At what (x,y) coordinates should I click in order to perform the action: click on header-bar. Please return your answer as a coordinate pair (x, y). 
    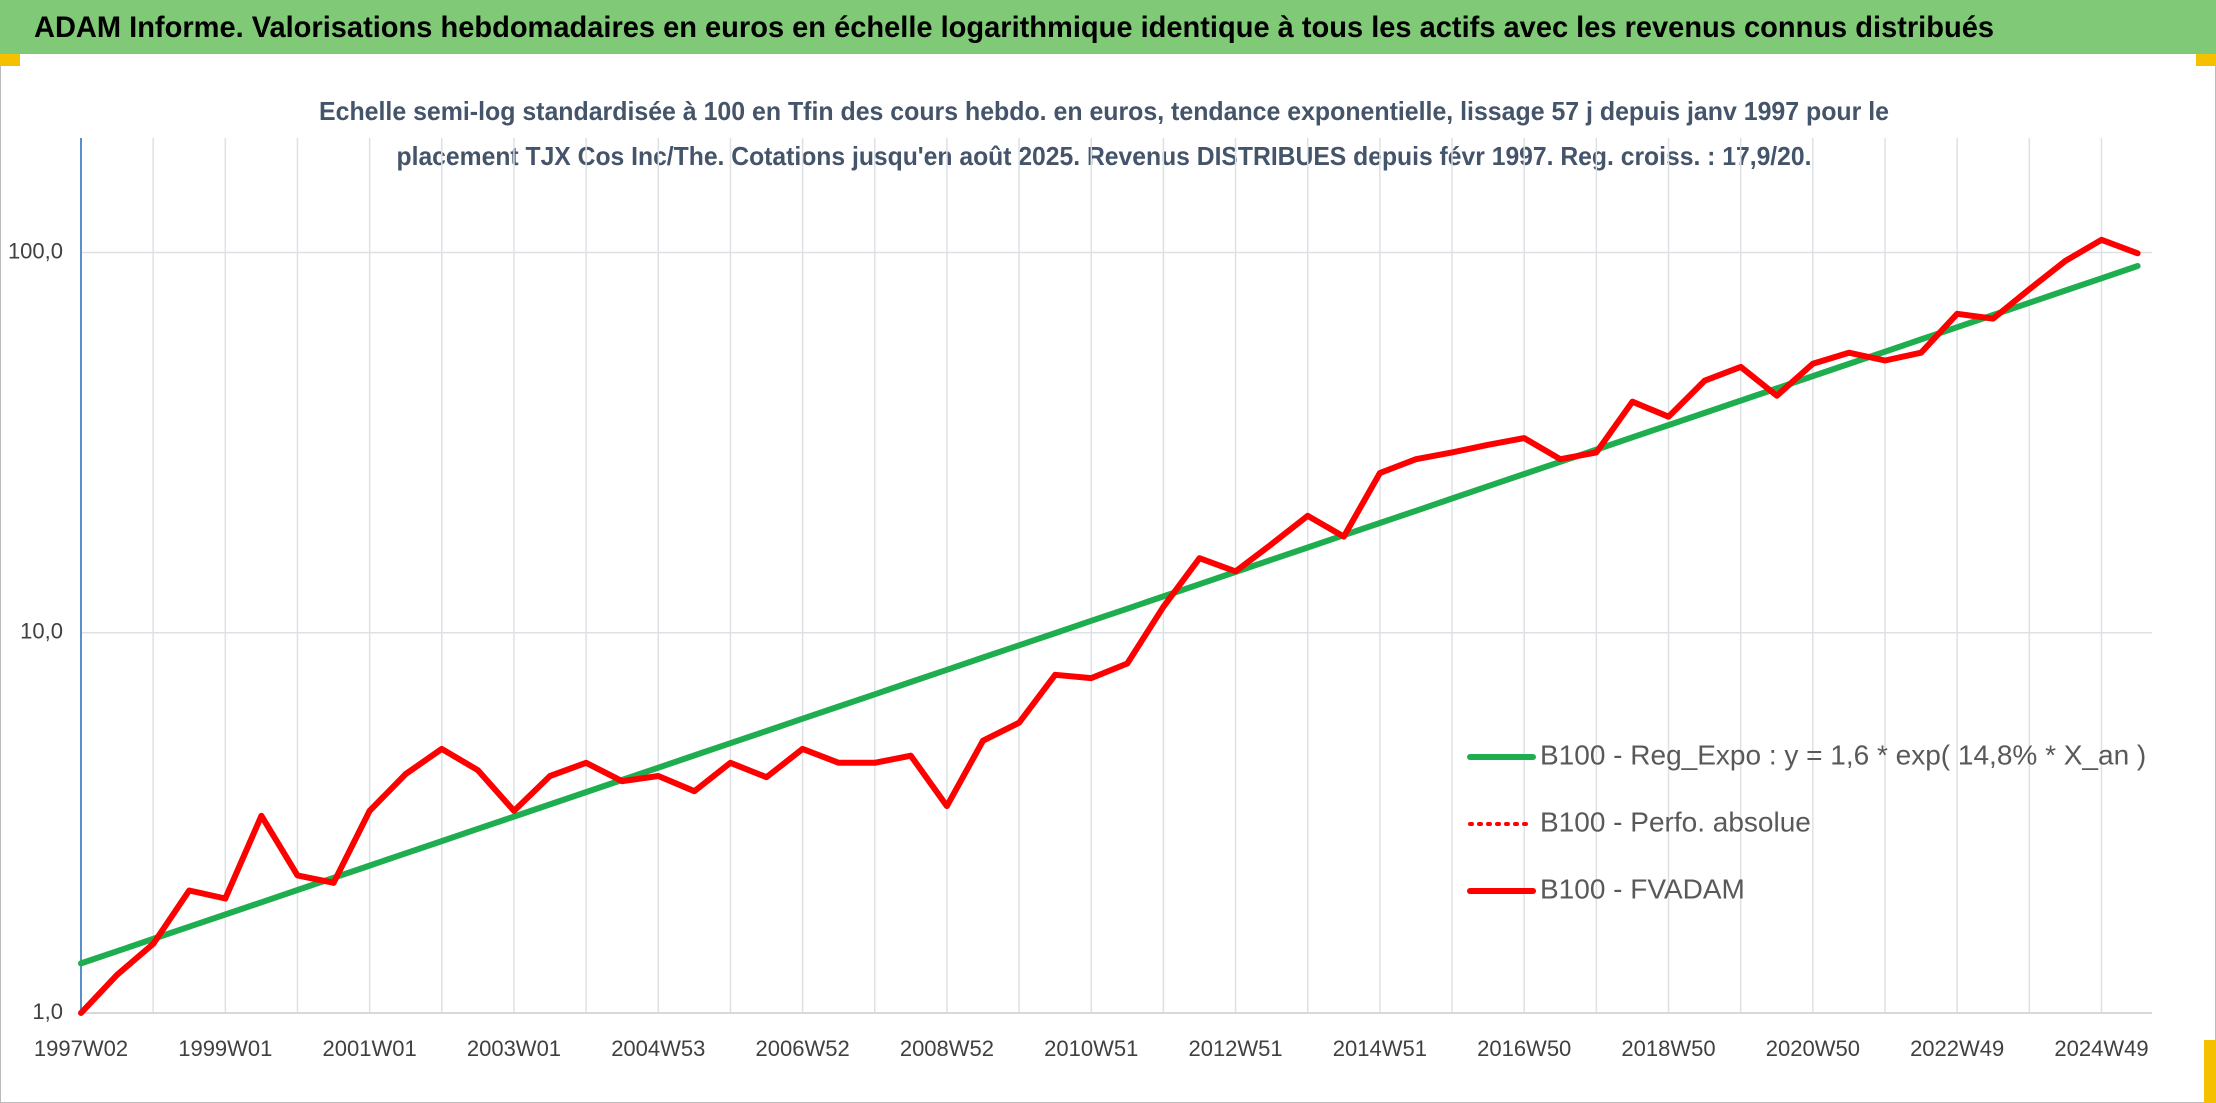
    Looking at the image, I should click on (1108, 27).